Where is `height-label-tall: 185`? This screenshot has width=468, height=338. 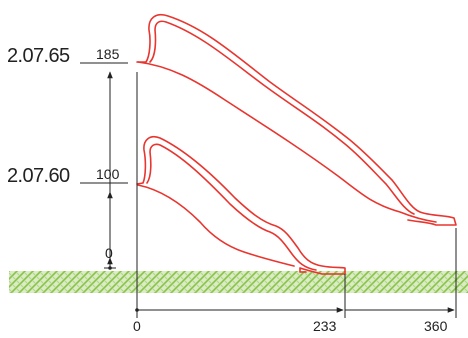 height-label-tall: 185 is located at coordinates (108, 54).